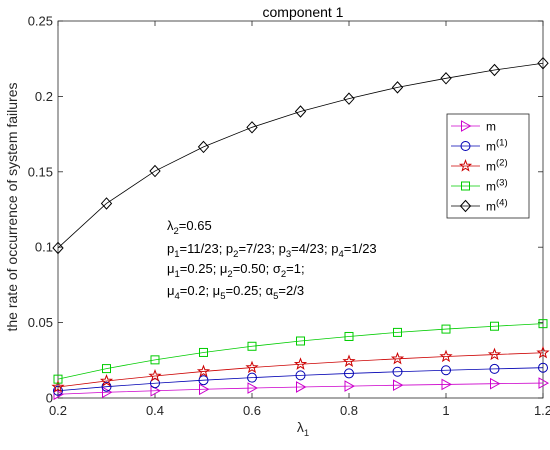 The image size is (550, 450). Describe the element at coordinates (49, 398) in the screenshot. I see `y-tick-label: 0` at that location.